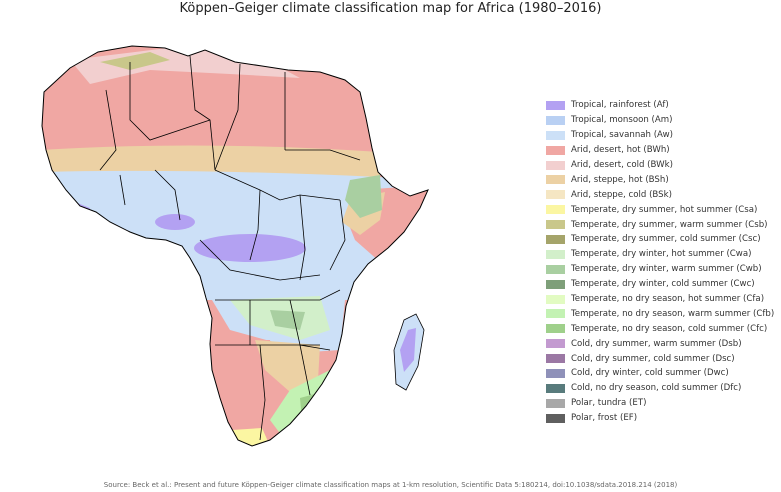  What do you see at coordinates (650, 373) in the screenshot?
I see `legend-label: Cold, dry winter, cold summer (Dwc)` at bounding box center [650, 373].